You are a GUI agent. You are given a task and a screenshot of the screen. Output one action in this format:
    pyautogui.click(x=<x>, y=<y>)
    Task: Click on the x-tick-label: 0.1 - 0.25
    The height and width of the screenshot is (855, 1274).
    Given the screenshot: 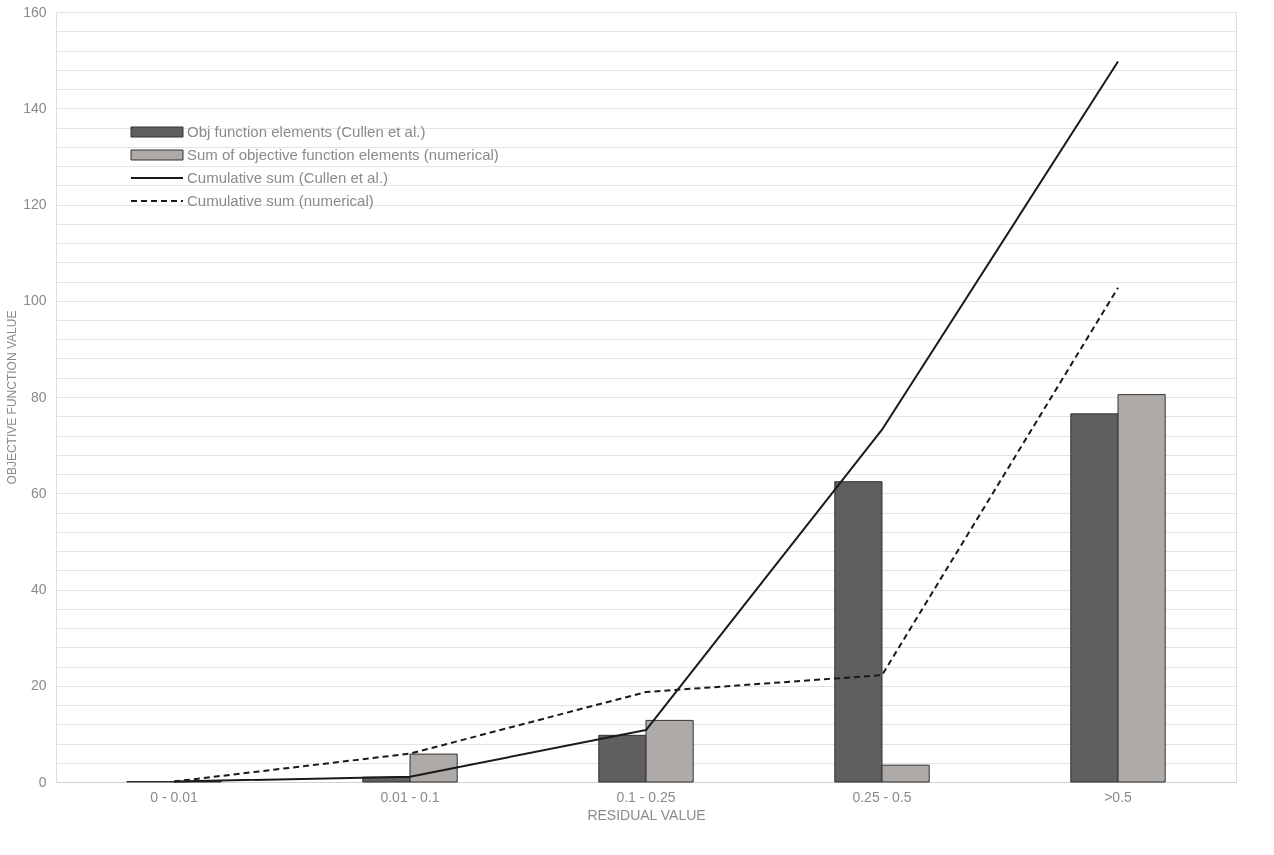 What is the action you would take?
    pyautogui.click(x=646, y=796)
    